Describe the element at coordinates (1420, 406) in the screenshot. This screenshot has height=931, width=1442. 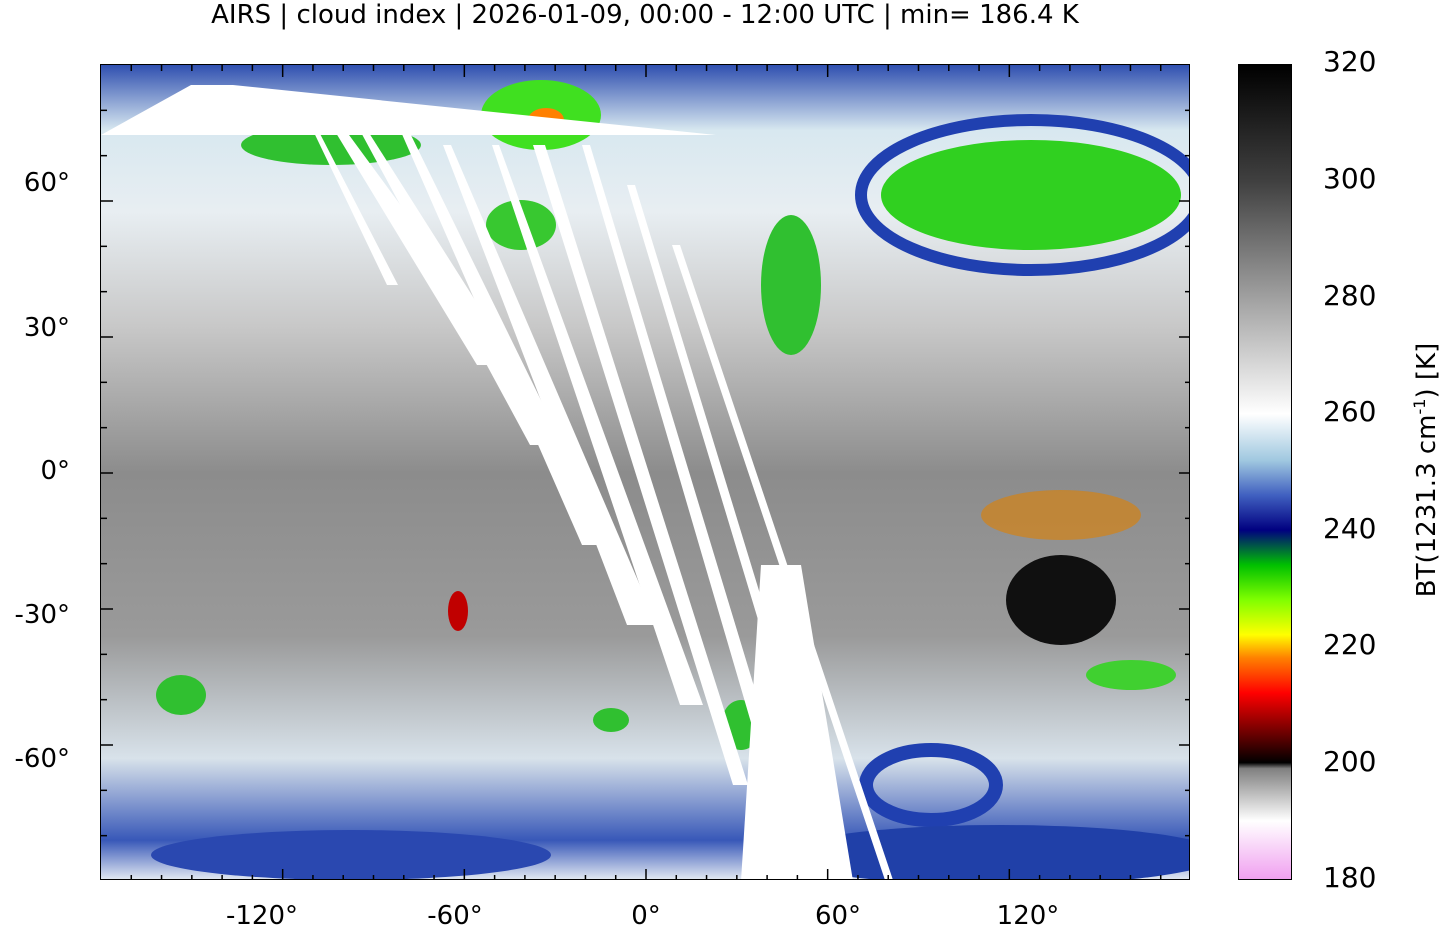
I see `unit-superscript: -1` at that location.